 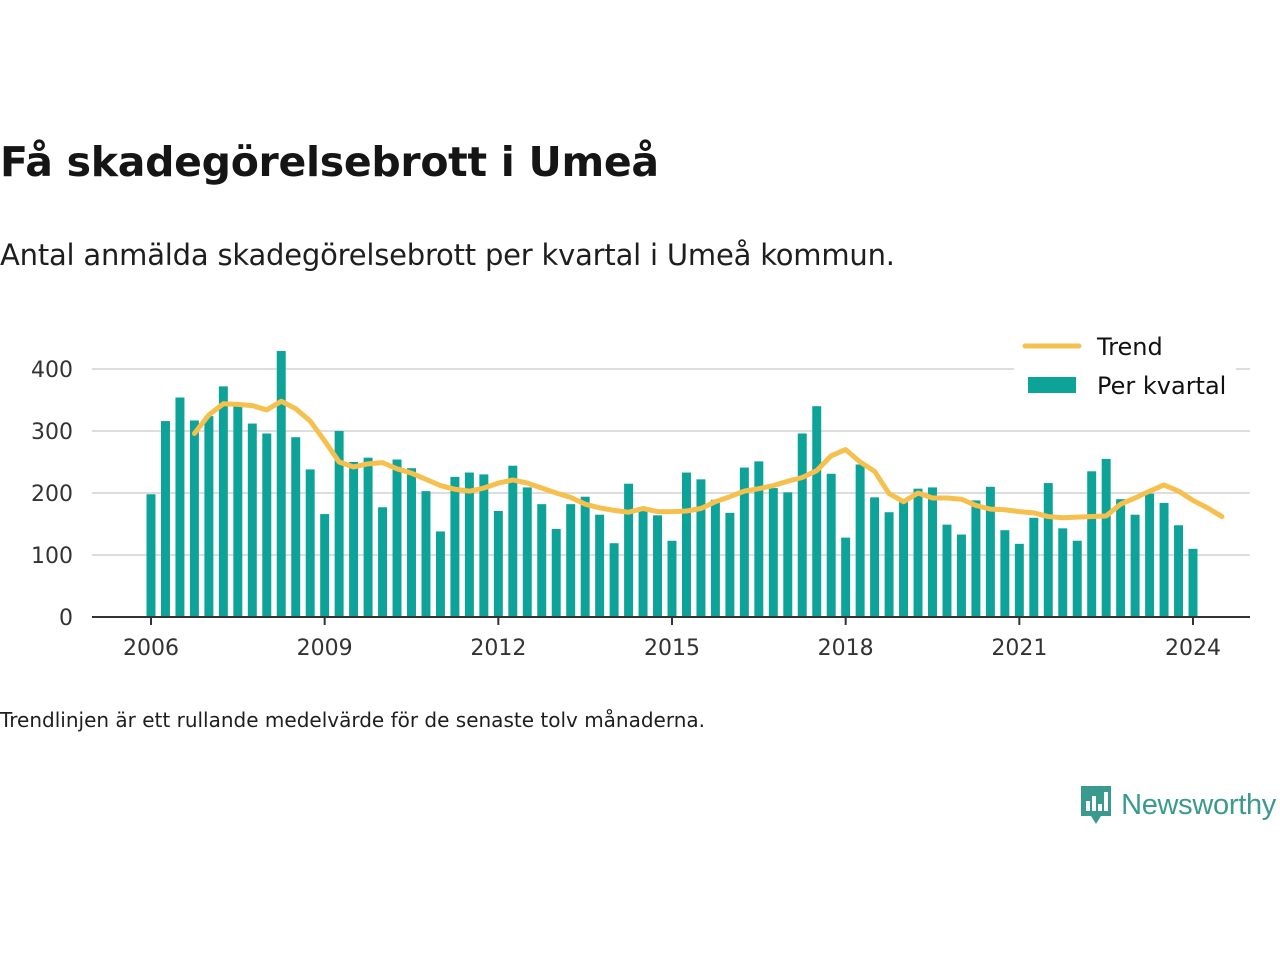 I want to click on x-tick-label: 2021, so click(x=1019, y=648).